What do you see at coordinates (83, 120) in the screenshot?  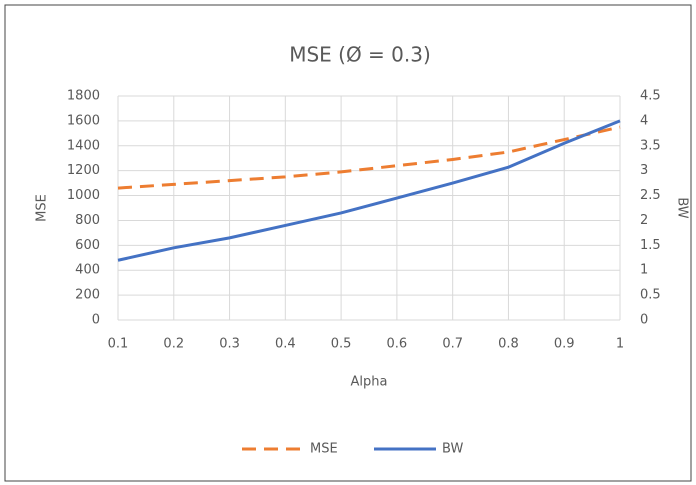 I see `y-tick-label: 1600` at bounding box center [83, 120].